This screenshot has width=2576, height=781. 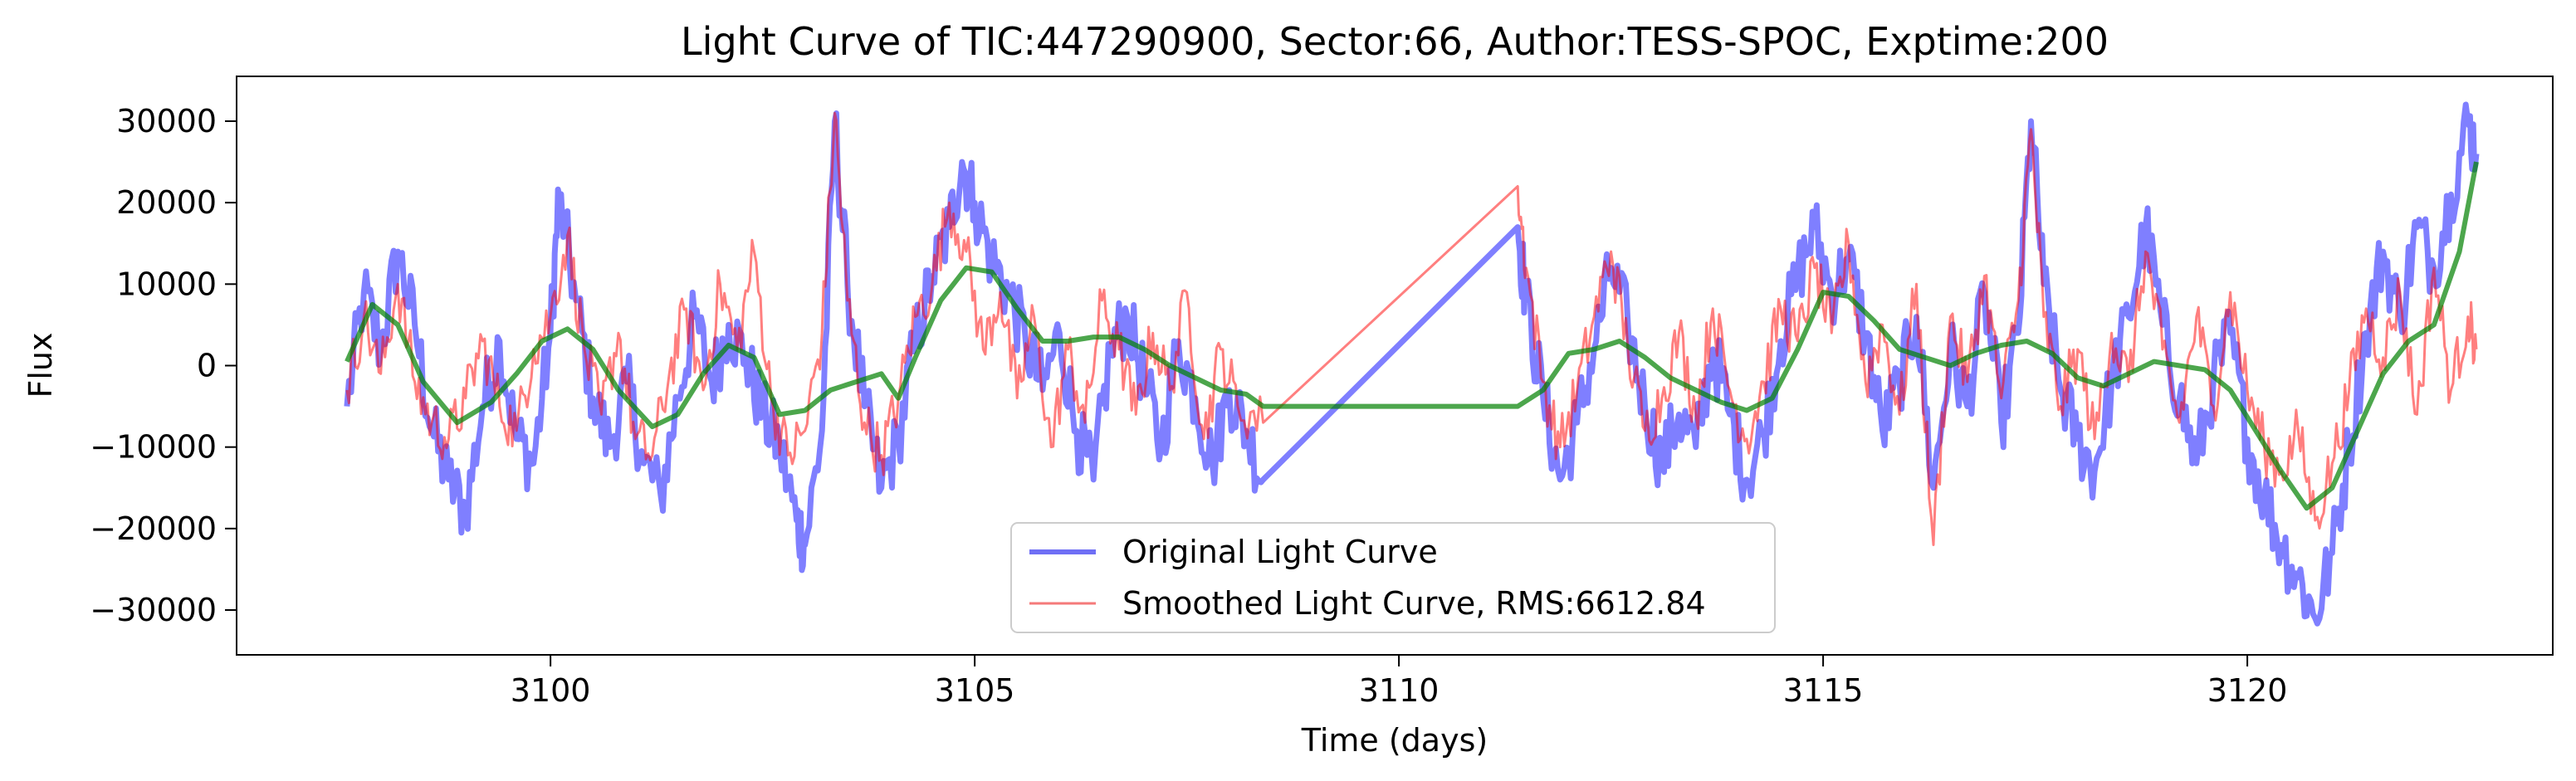 What do you see at coordinates (975, 690) in the screenshot?
I see `x-tick-label: 3105` at bounding box center [975, 690].